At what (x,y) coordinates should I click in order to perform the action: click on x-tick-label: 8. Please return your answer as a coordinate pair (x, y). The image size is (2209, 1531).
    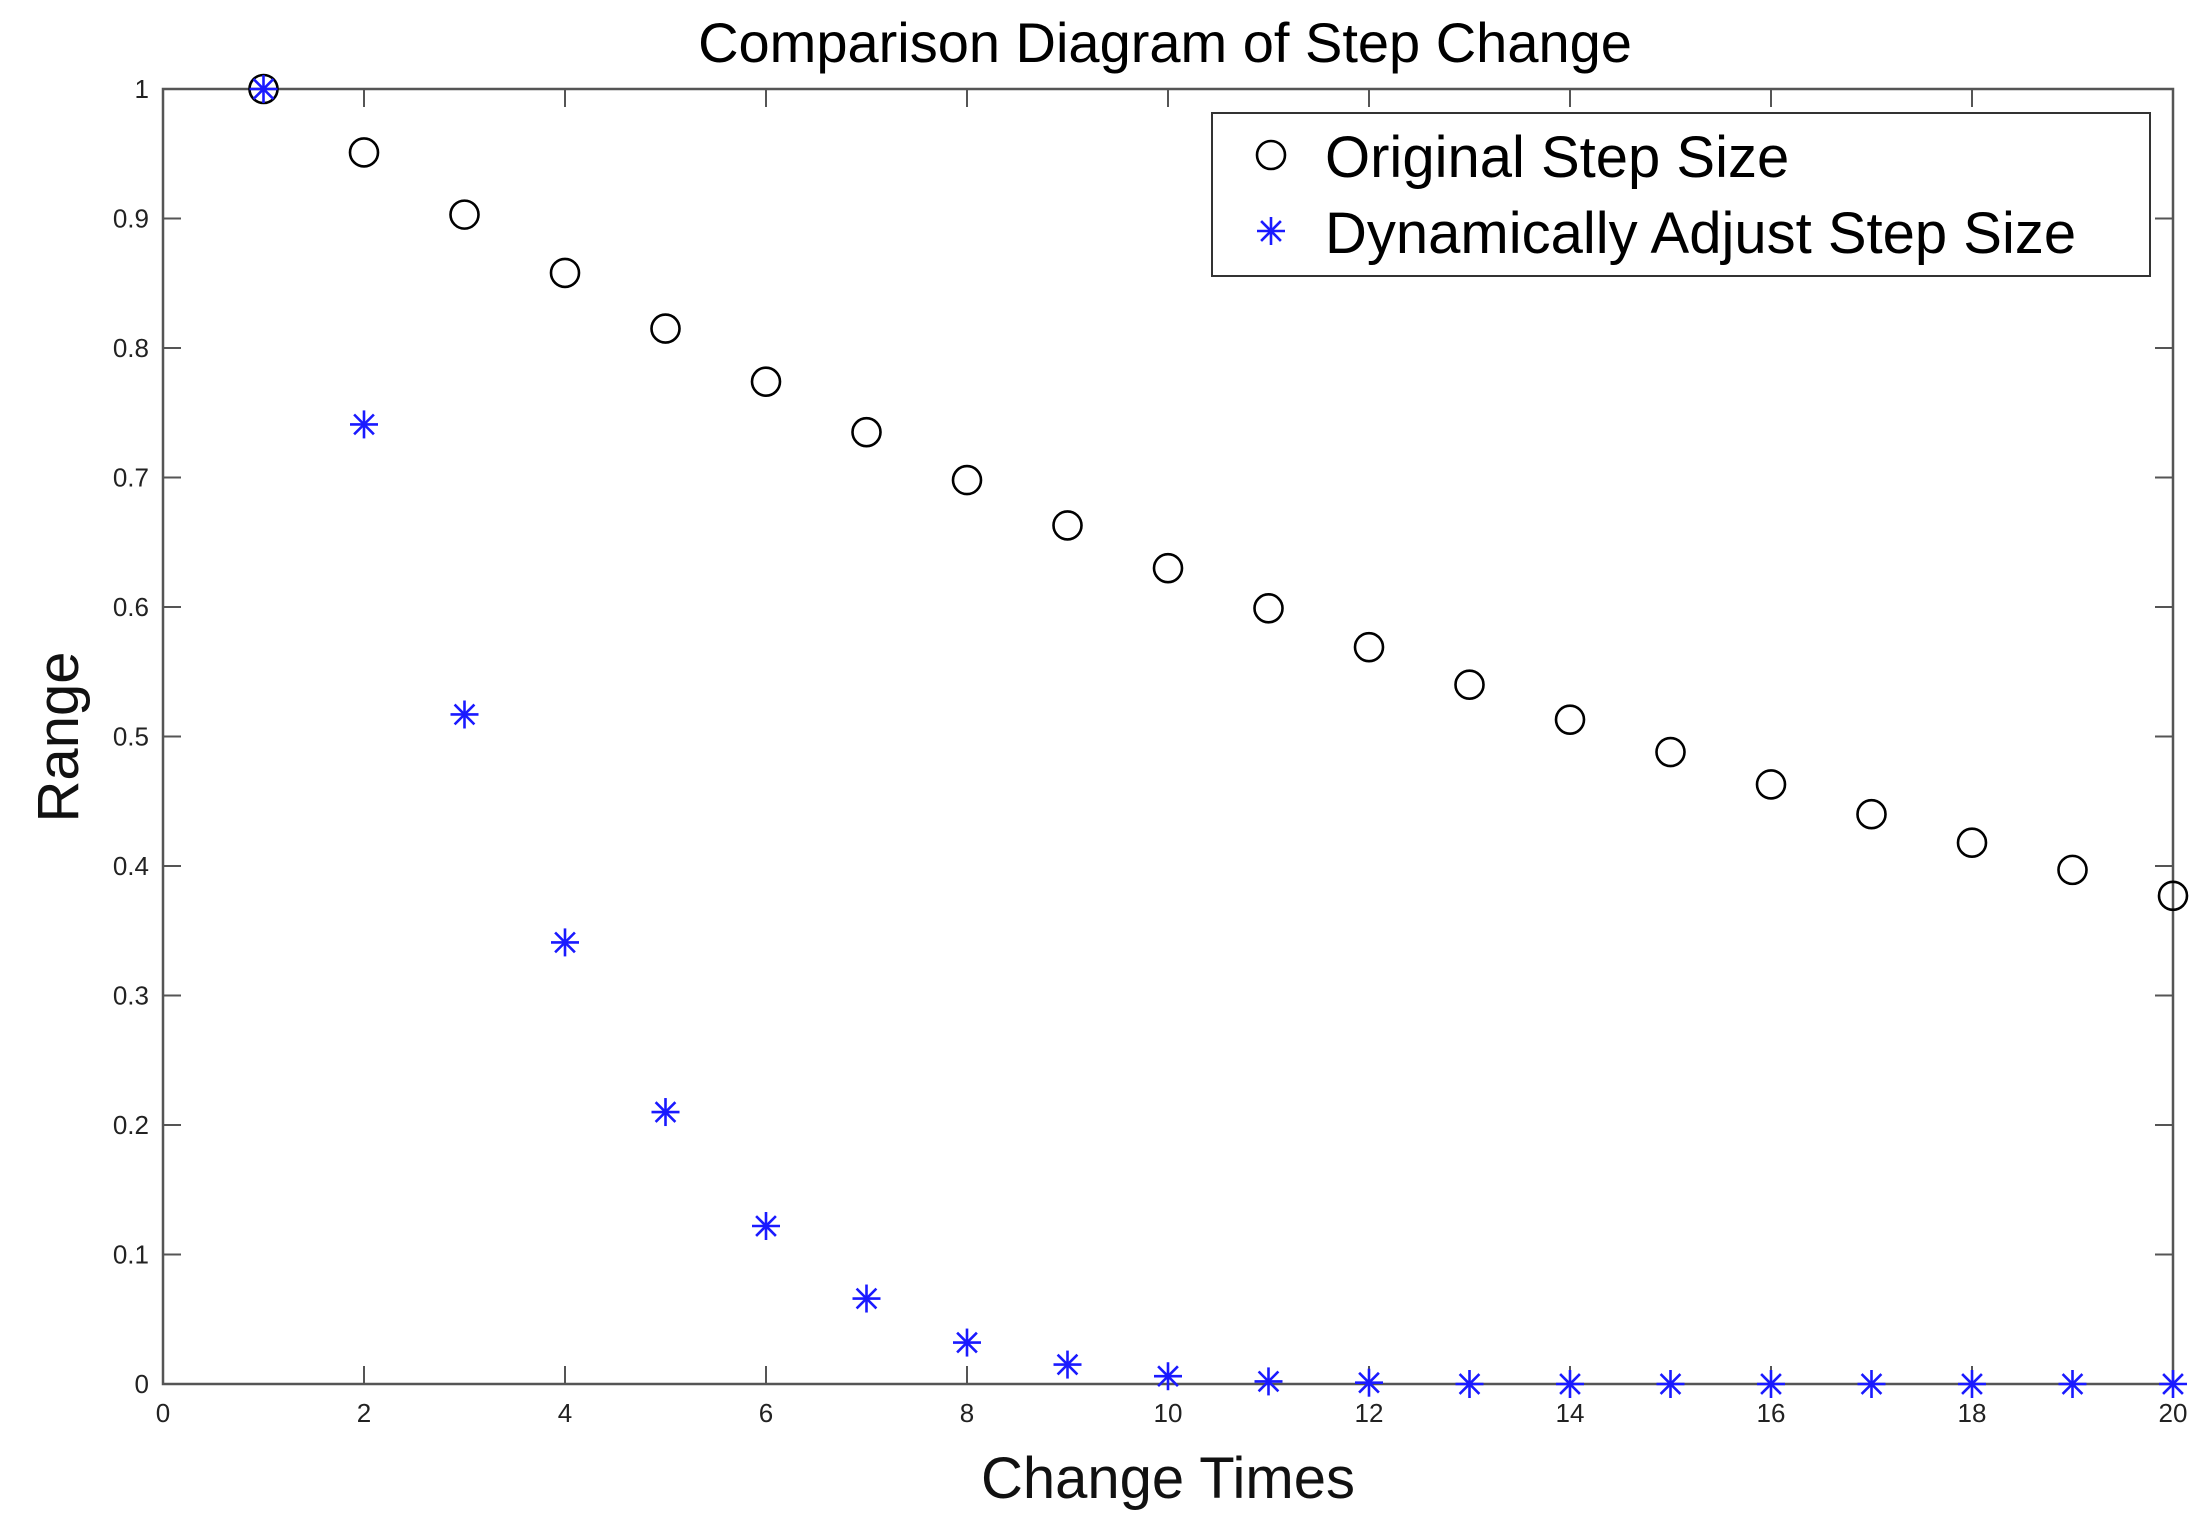
    Looking at the image, I should click on (967, 1413).